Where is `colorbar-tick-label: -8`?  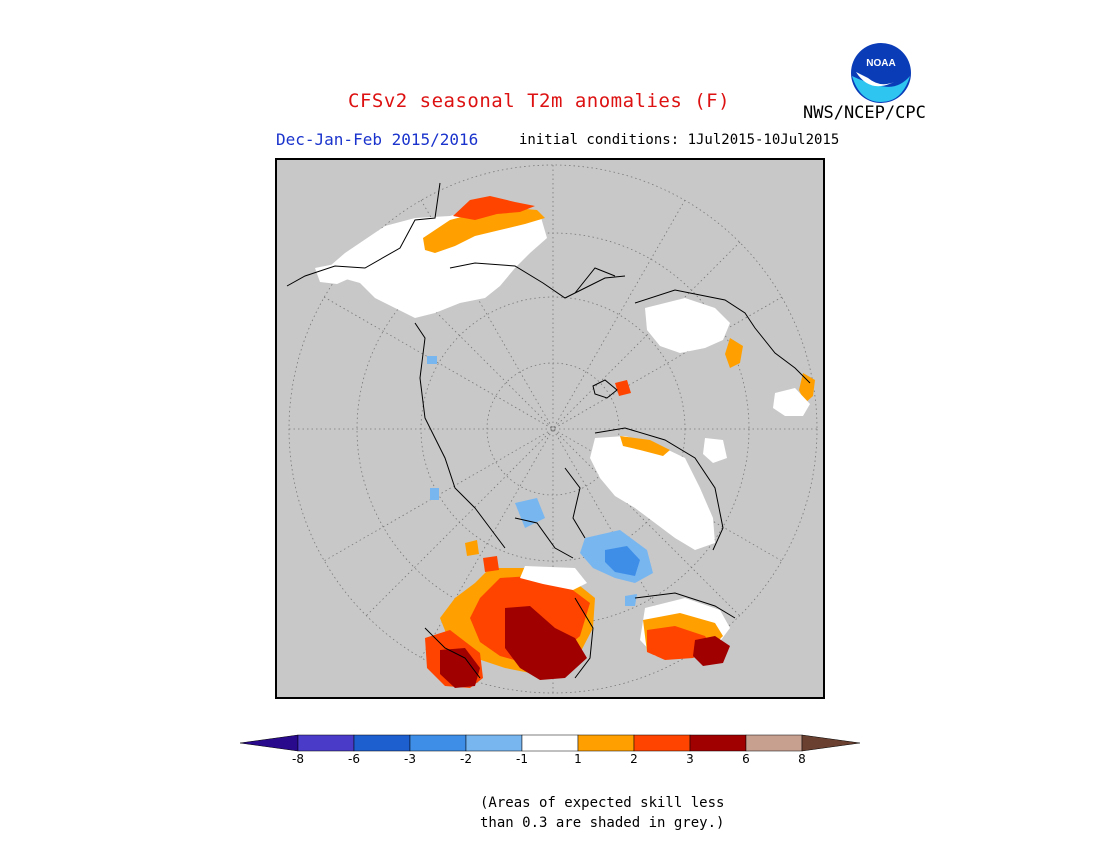
colorbar-tick-label: -8 is located at coordinates (298, 759).